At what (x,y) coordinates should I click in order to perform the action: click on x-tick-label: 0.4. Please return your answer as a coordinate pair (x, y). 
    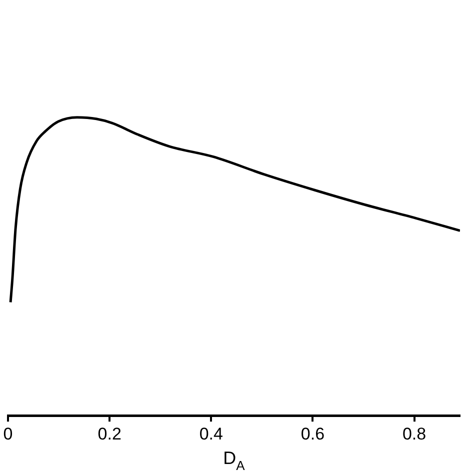
    Looking at the image, I should click on (211, 434).